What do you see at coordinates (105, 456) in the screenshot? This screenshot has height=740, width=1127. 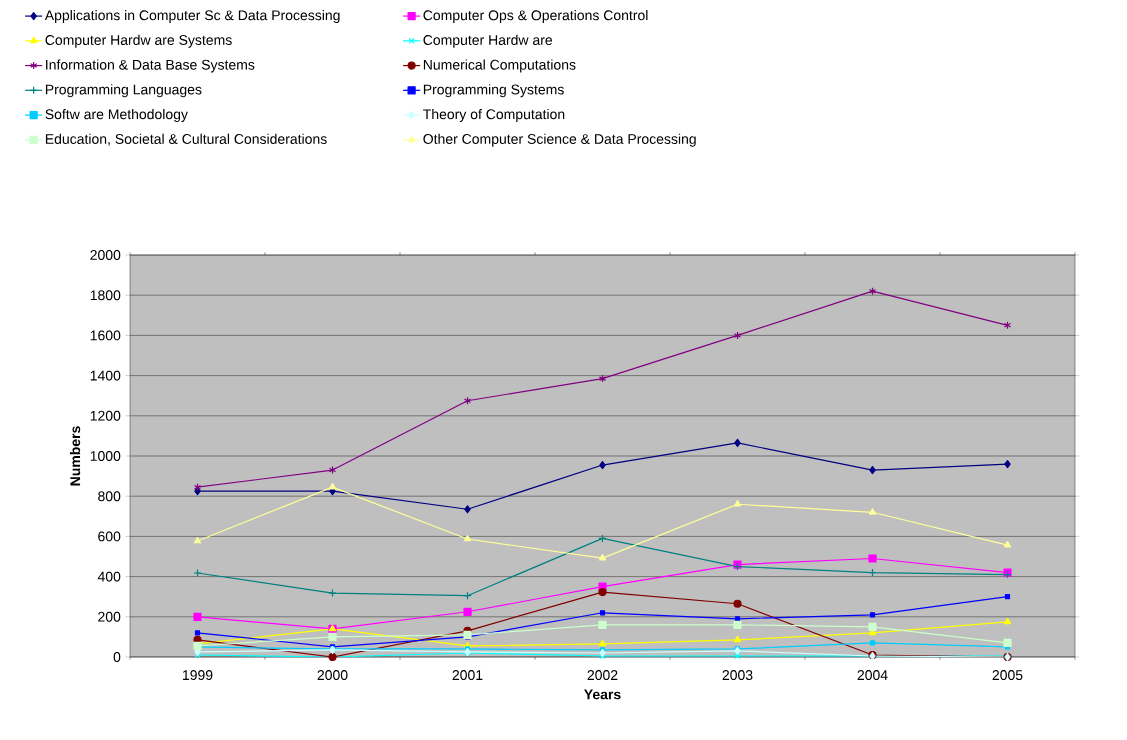 I see `y-tick-label: 1000` at bounding box center [105, 456].